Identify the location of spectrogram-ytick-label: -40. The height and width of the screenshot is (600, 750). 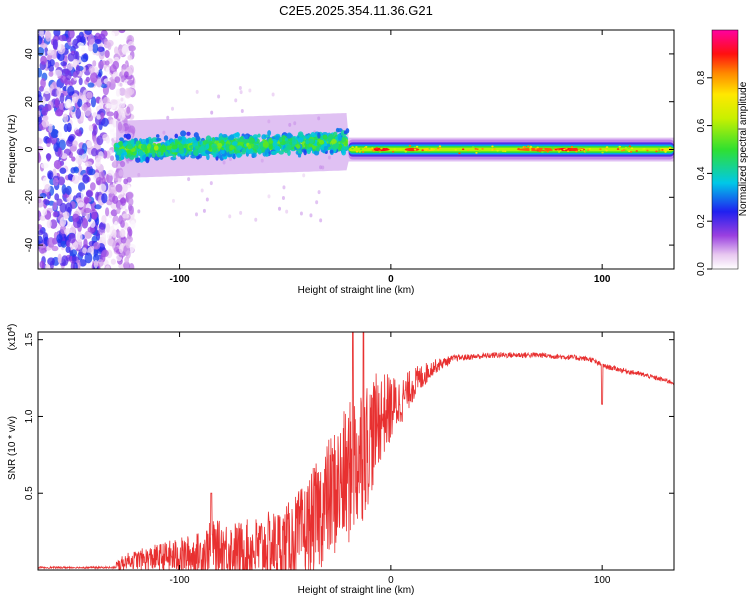
(29, 244).